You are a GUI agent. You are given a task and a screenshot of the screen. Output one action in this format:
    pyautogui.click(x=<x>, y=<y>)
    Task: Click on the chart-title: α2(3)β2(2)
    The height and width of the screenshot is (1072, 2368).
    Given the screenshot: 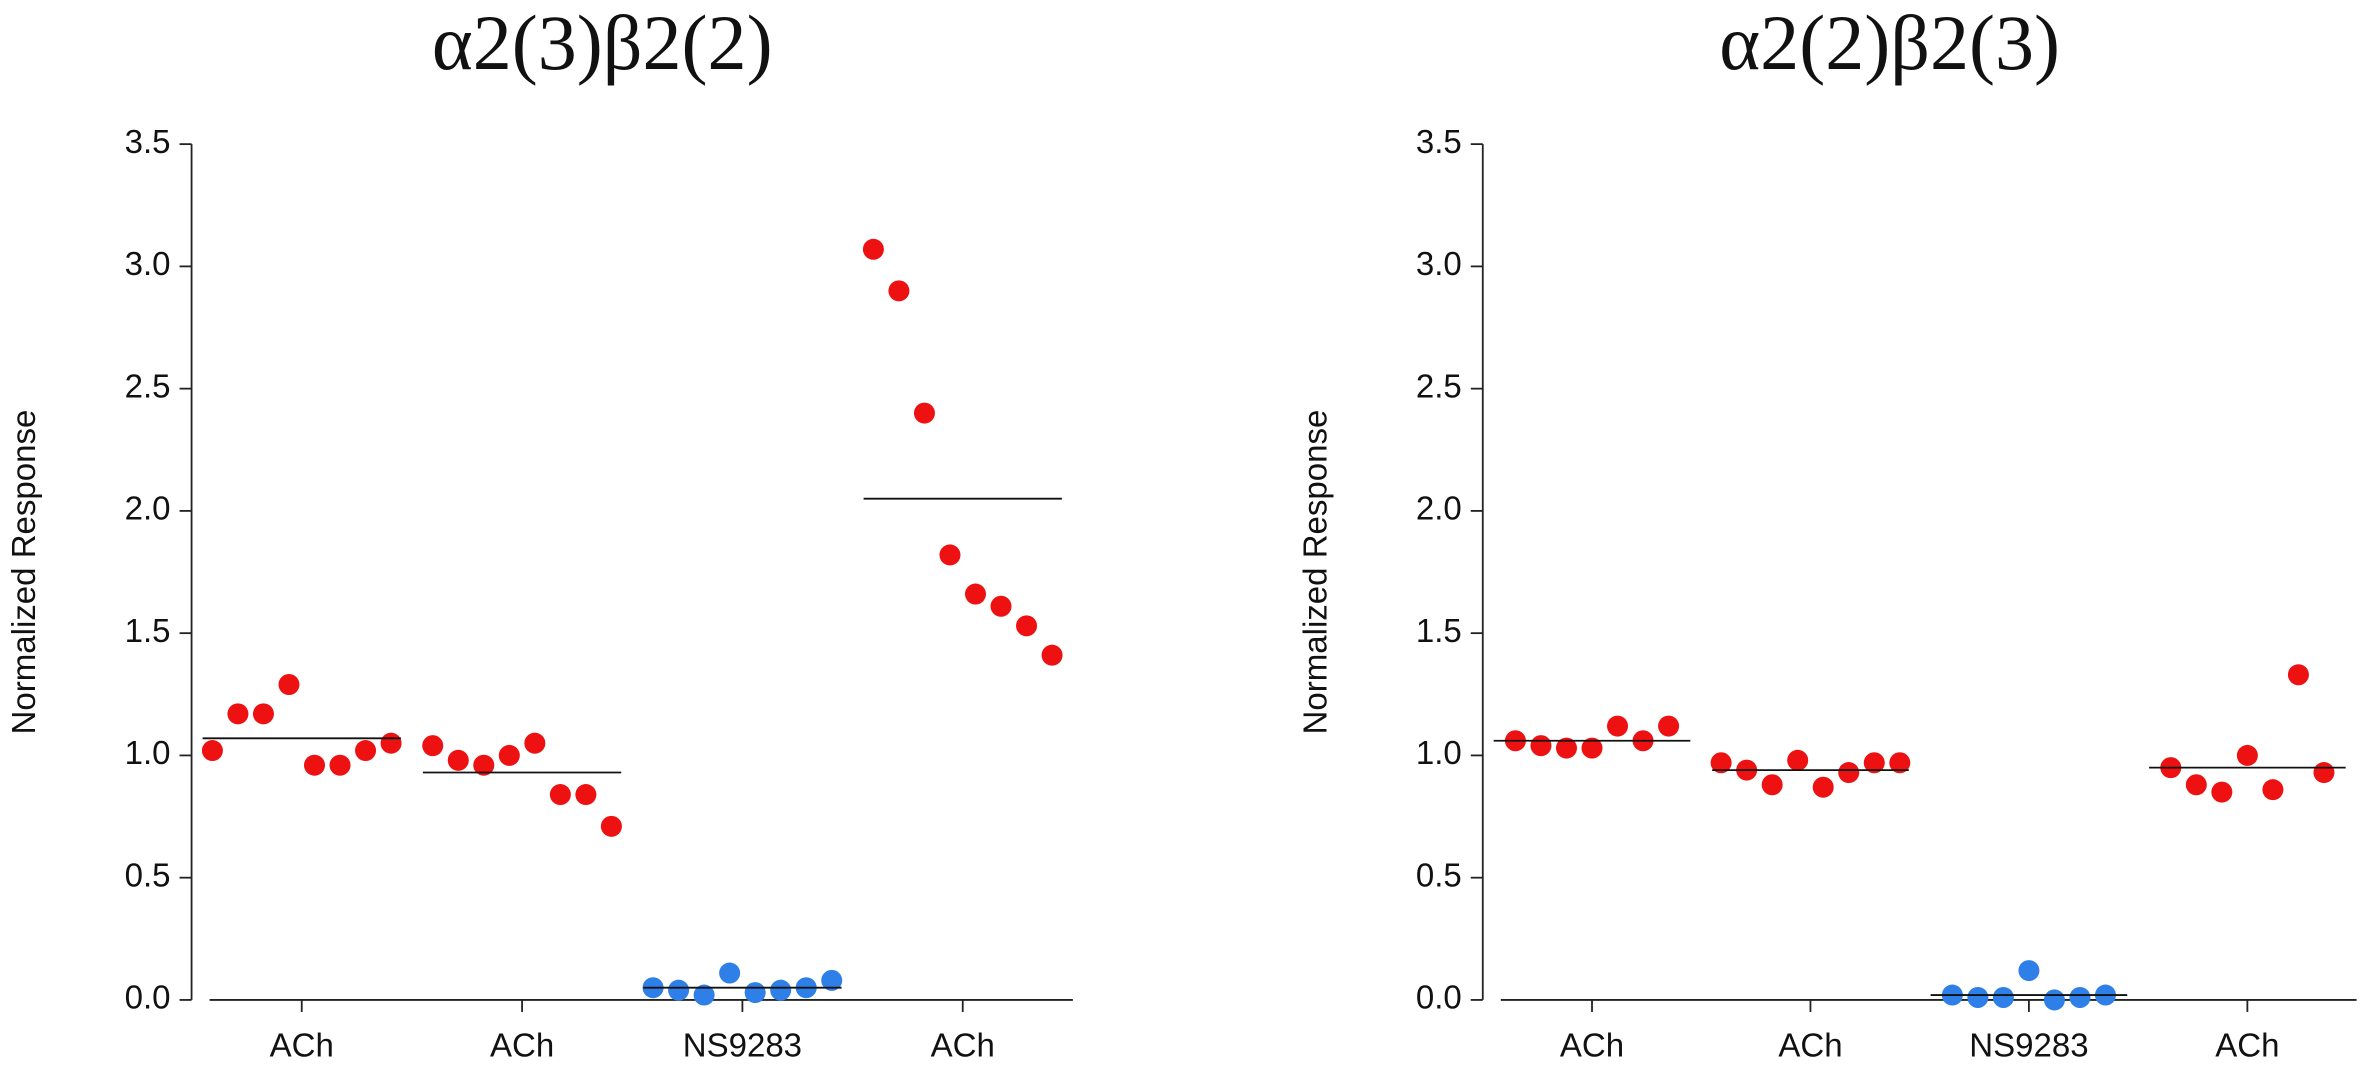 What is the action you would take?
    pyautogui.click(x=602, y=43)
    